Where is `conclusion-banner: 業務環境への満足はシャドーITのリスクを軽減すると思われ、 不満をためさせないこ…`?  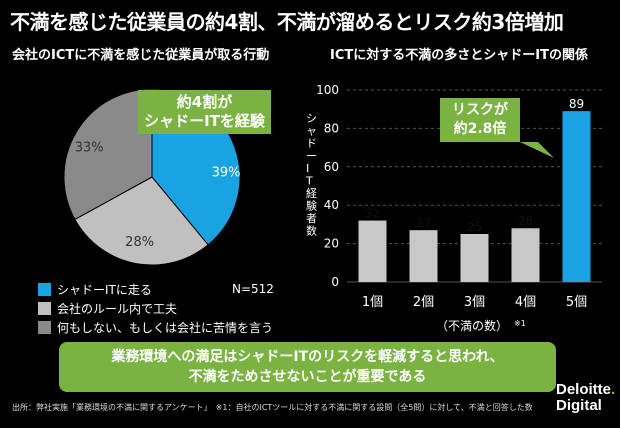
conclusion-banner: 業務環境への満足はシャドーITのリスクを軽減すると思われ、 不満をためさせないこ… is located at coordinates (307, 367).